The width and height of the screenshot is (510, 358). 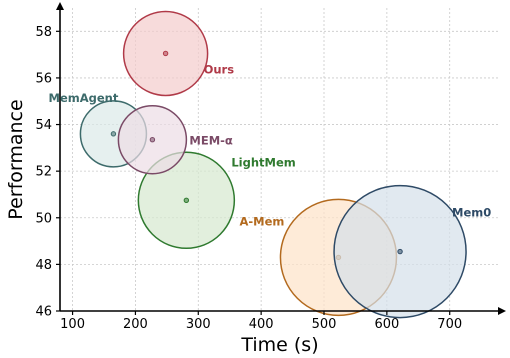 What do you see at coordinates (386, 324) in the screenshot?
I see `x-tick-label: 600` at bounding box center [386, 324].